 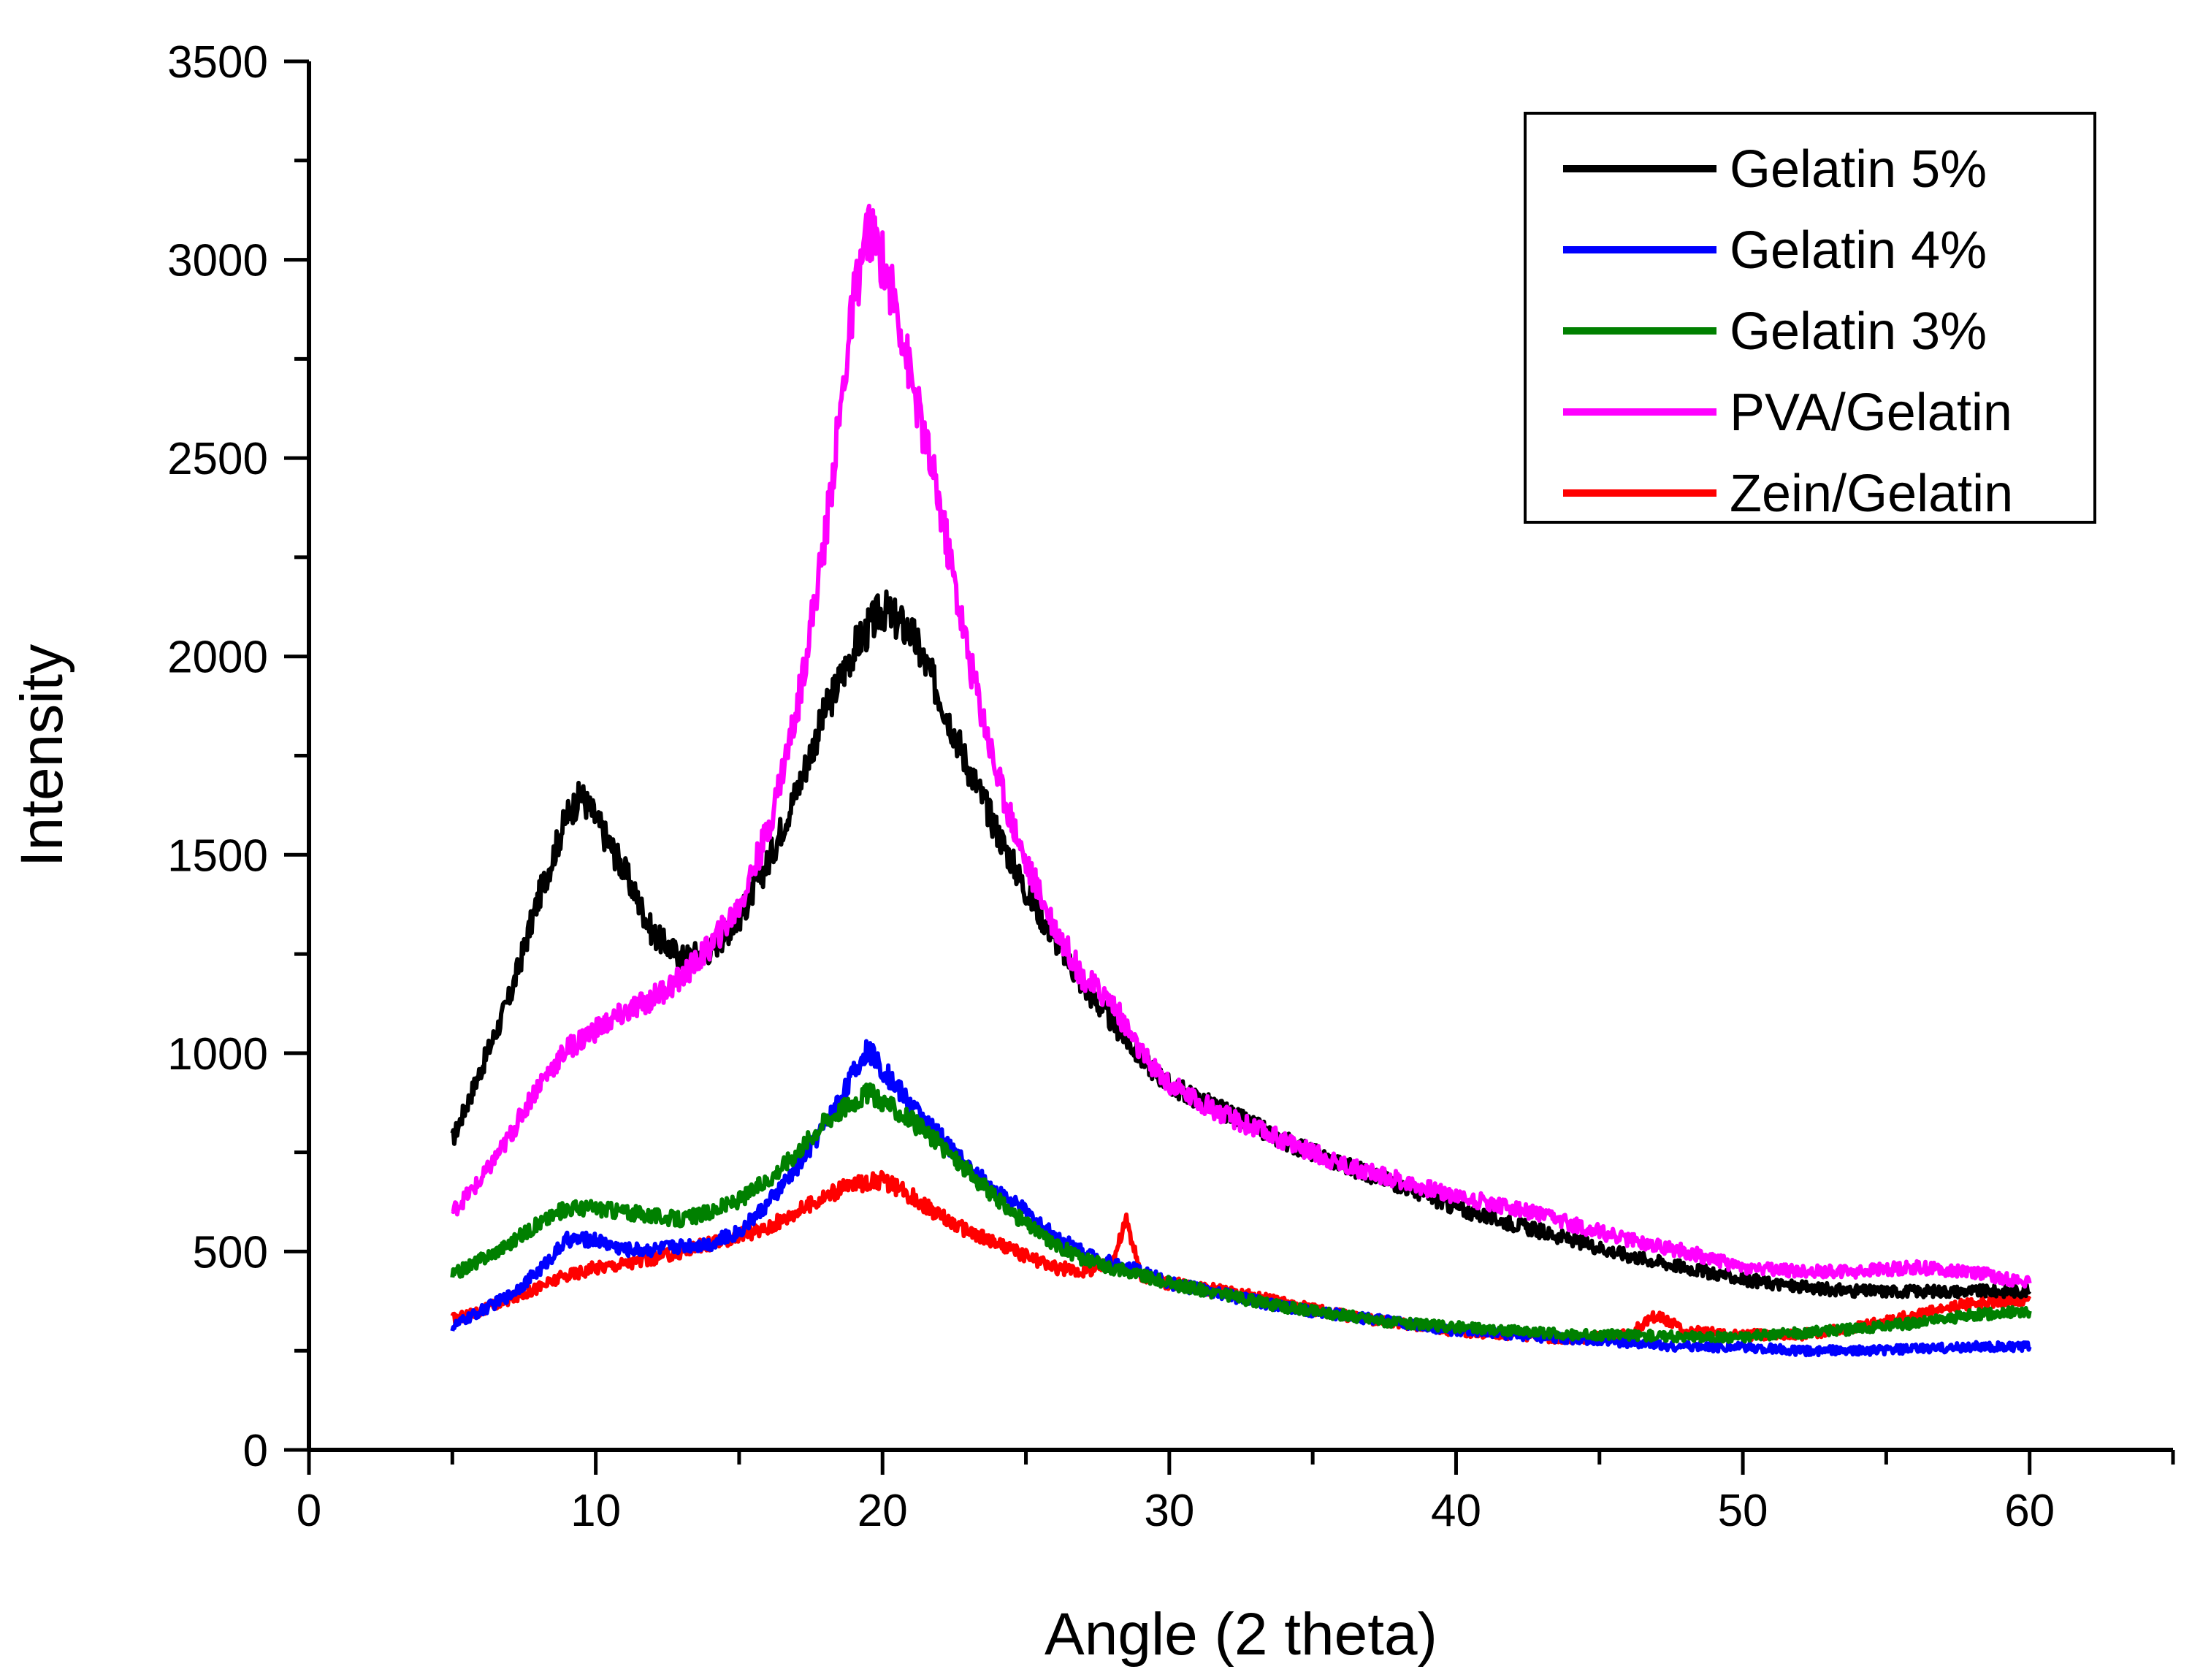 What do you see at coordinates (309, 1511) in the screenshot?
I see `x-tick-label: 0` at bounding box center [309, 1511].